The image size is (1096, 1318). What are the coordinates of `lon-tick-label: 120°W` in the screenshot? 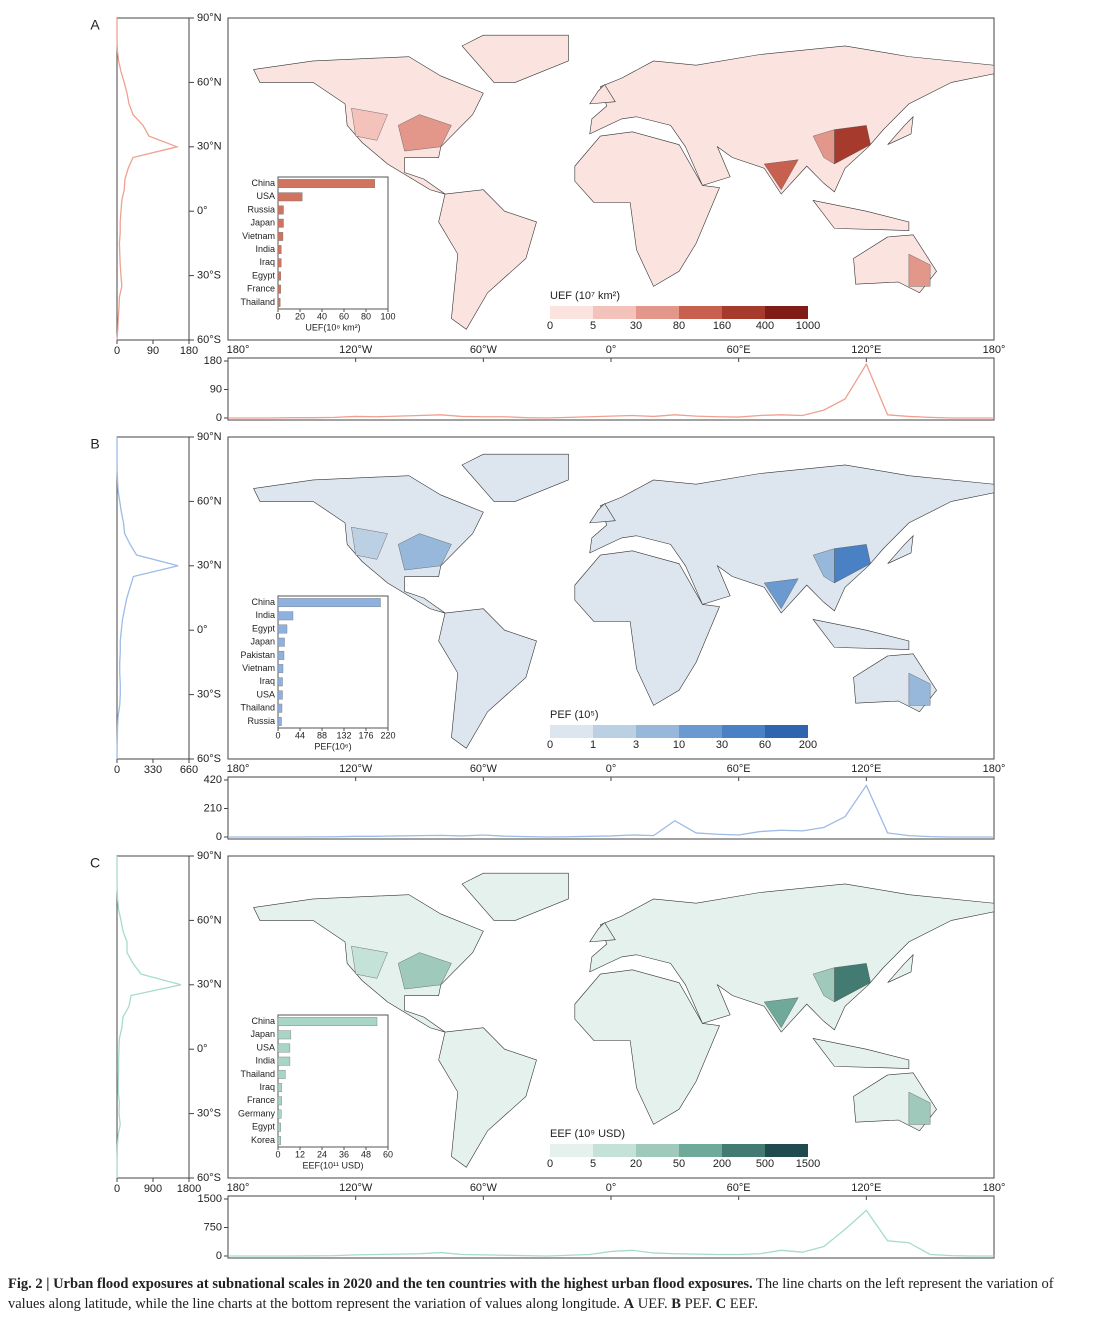 It's located at (356, 1188).